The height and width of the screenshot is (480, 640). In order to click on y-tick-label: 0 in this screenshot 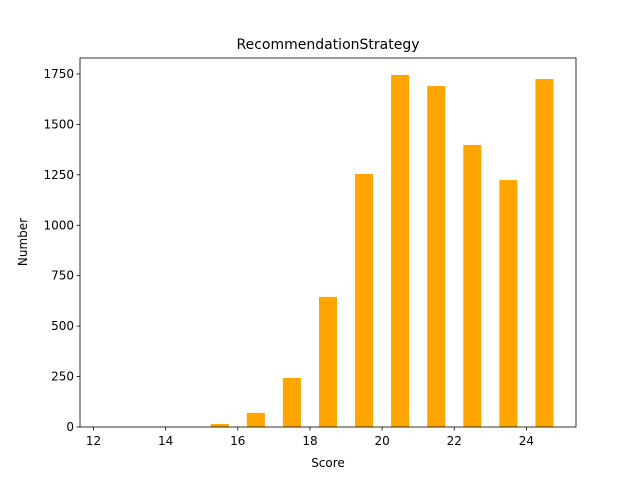, I will do `click(70, 427)`.